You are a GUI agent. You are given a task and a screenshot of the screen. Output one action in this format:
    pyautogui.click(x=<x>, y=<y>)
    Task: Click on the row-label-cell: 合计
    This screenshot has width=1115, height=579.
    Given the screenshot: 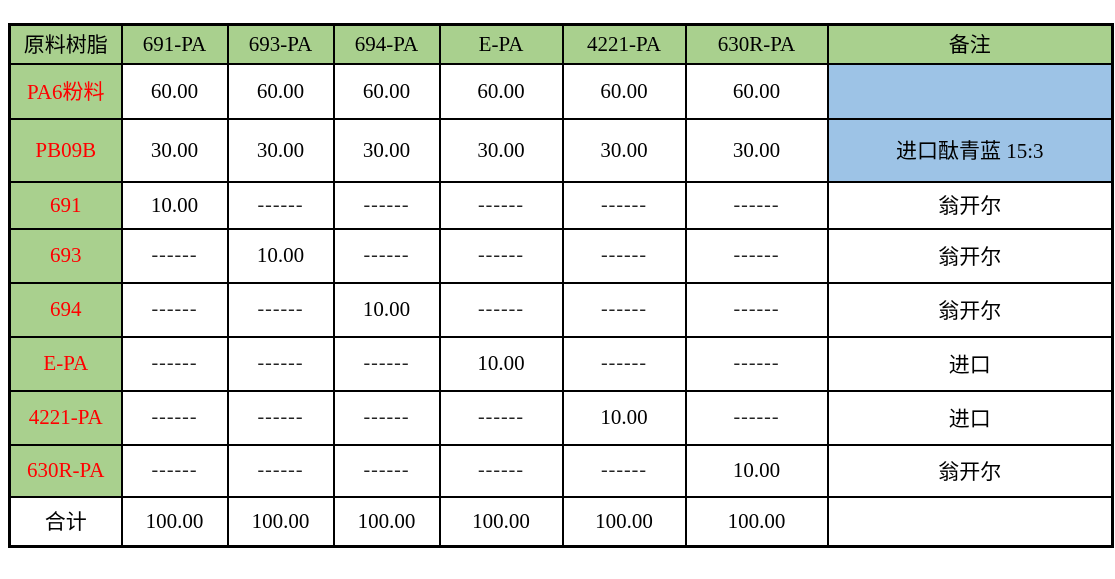 What is the action you would take?
    pyautogui.click(x=65, y=521)
    